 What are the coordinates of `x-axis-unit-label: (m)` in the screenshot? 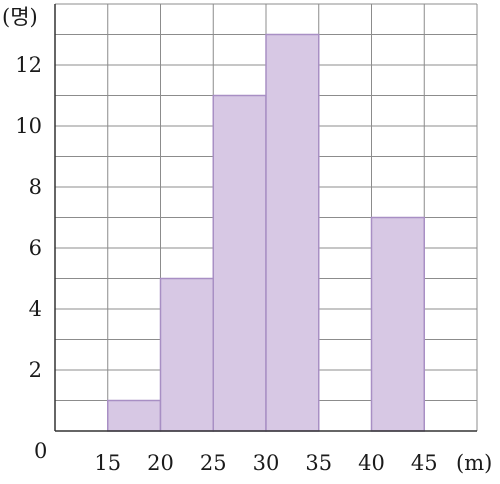 It's located at (474, 463).